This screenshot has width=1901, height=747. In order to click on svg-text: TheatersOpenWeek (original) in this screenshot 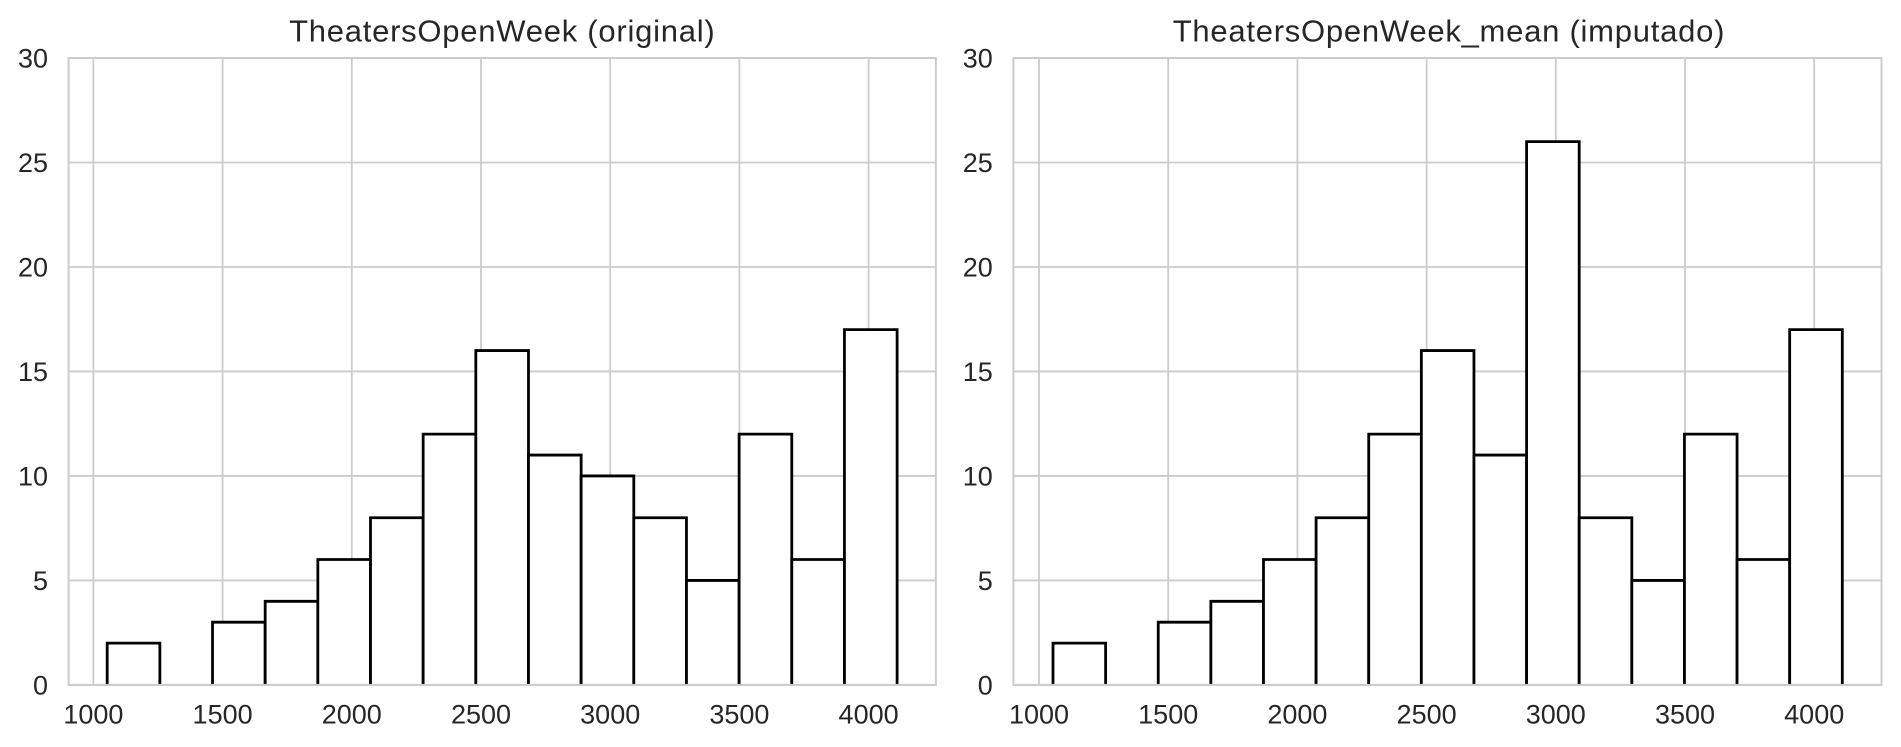, I will do `click(502, 31)`.